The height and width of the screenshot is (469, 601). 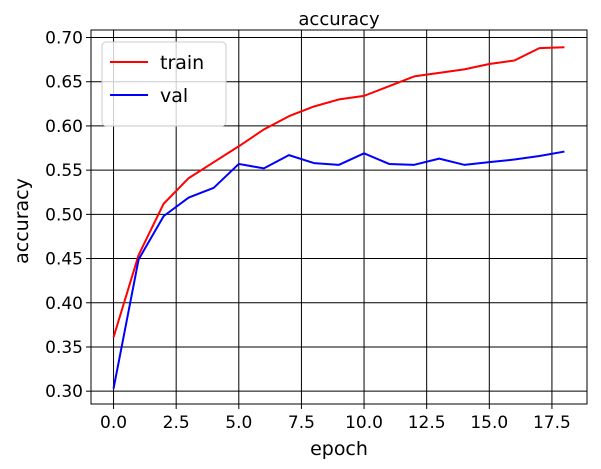 What do you see at coordinates (364, 423) in the screenshot?
I see `x-tick-label: 10.0` at bounding box center [364, 423].